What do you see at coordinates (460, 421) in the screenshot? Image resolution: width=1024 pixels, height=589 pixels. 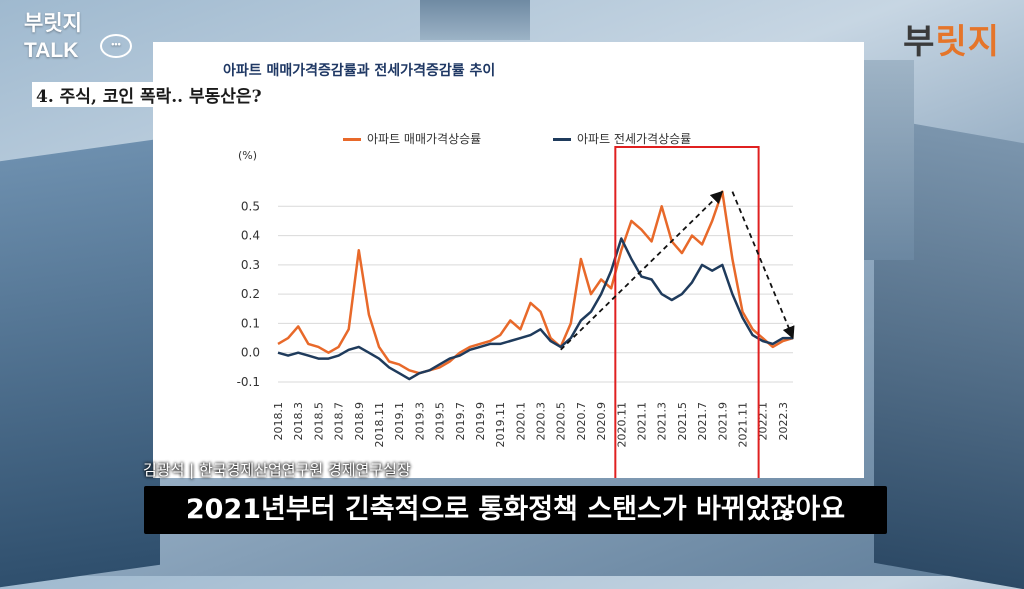 I see `x-tick-label: 2019.7` at bounding box center [460, 421].